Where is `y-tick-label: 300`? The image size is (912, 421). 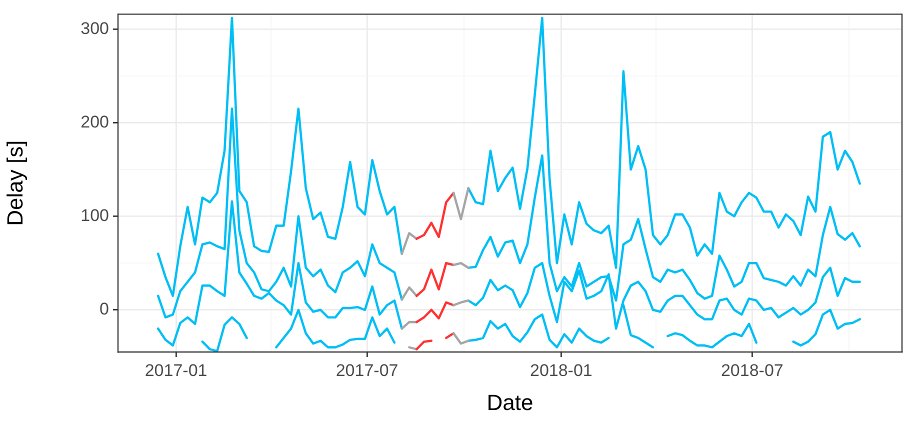 y-tick-label: 300 is located at coordinates (94, 28).